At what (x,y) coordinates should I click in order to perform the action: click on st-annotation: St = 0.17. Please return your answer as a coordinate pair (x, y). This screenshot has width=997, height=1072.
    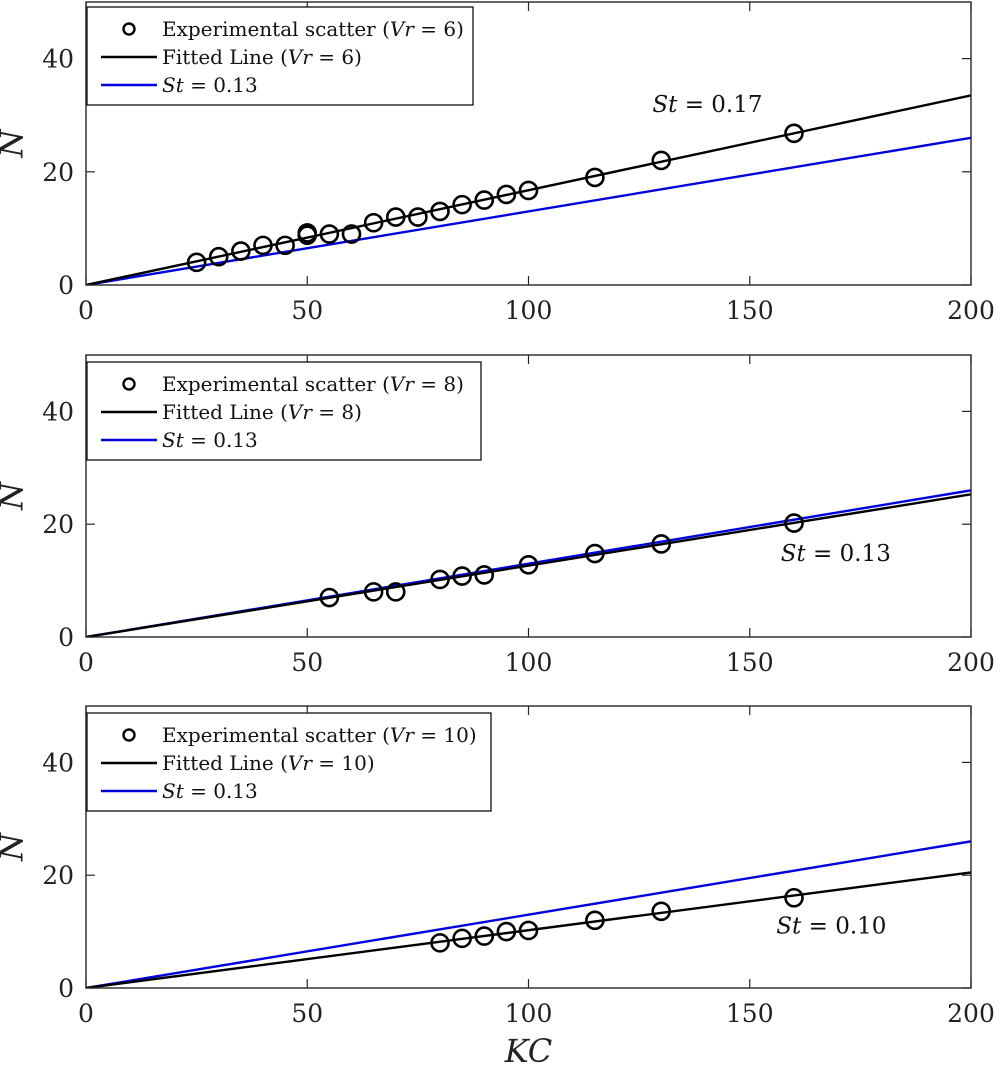
    Looking at the image, I should click on (707, 105).